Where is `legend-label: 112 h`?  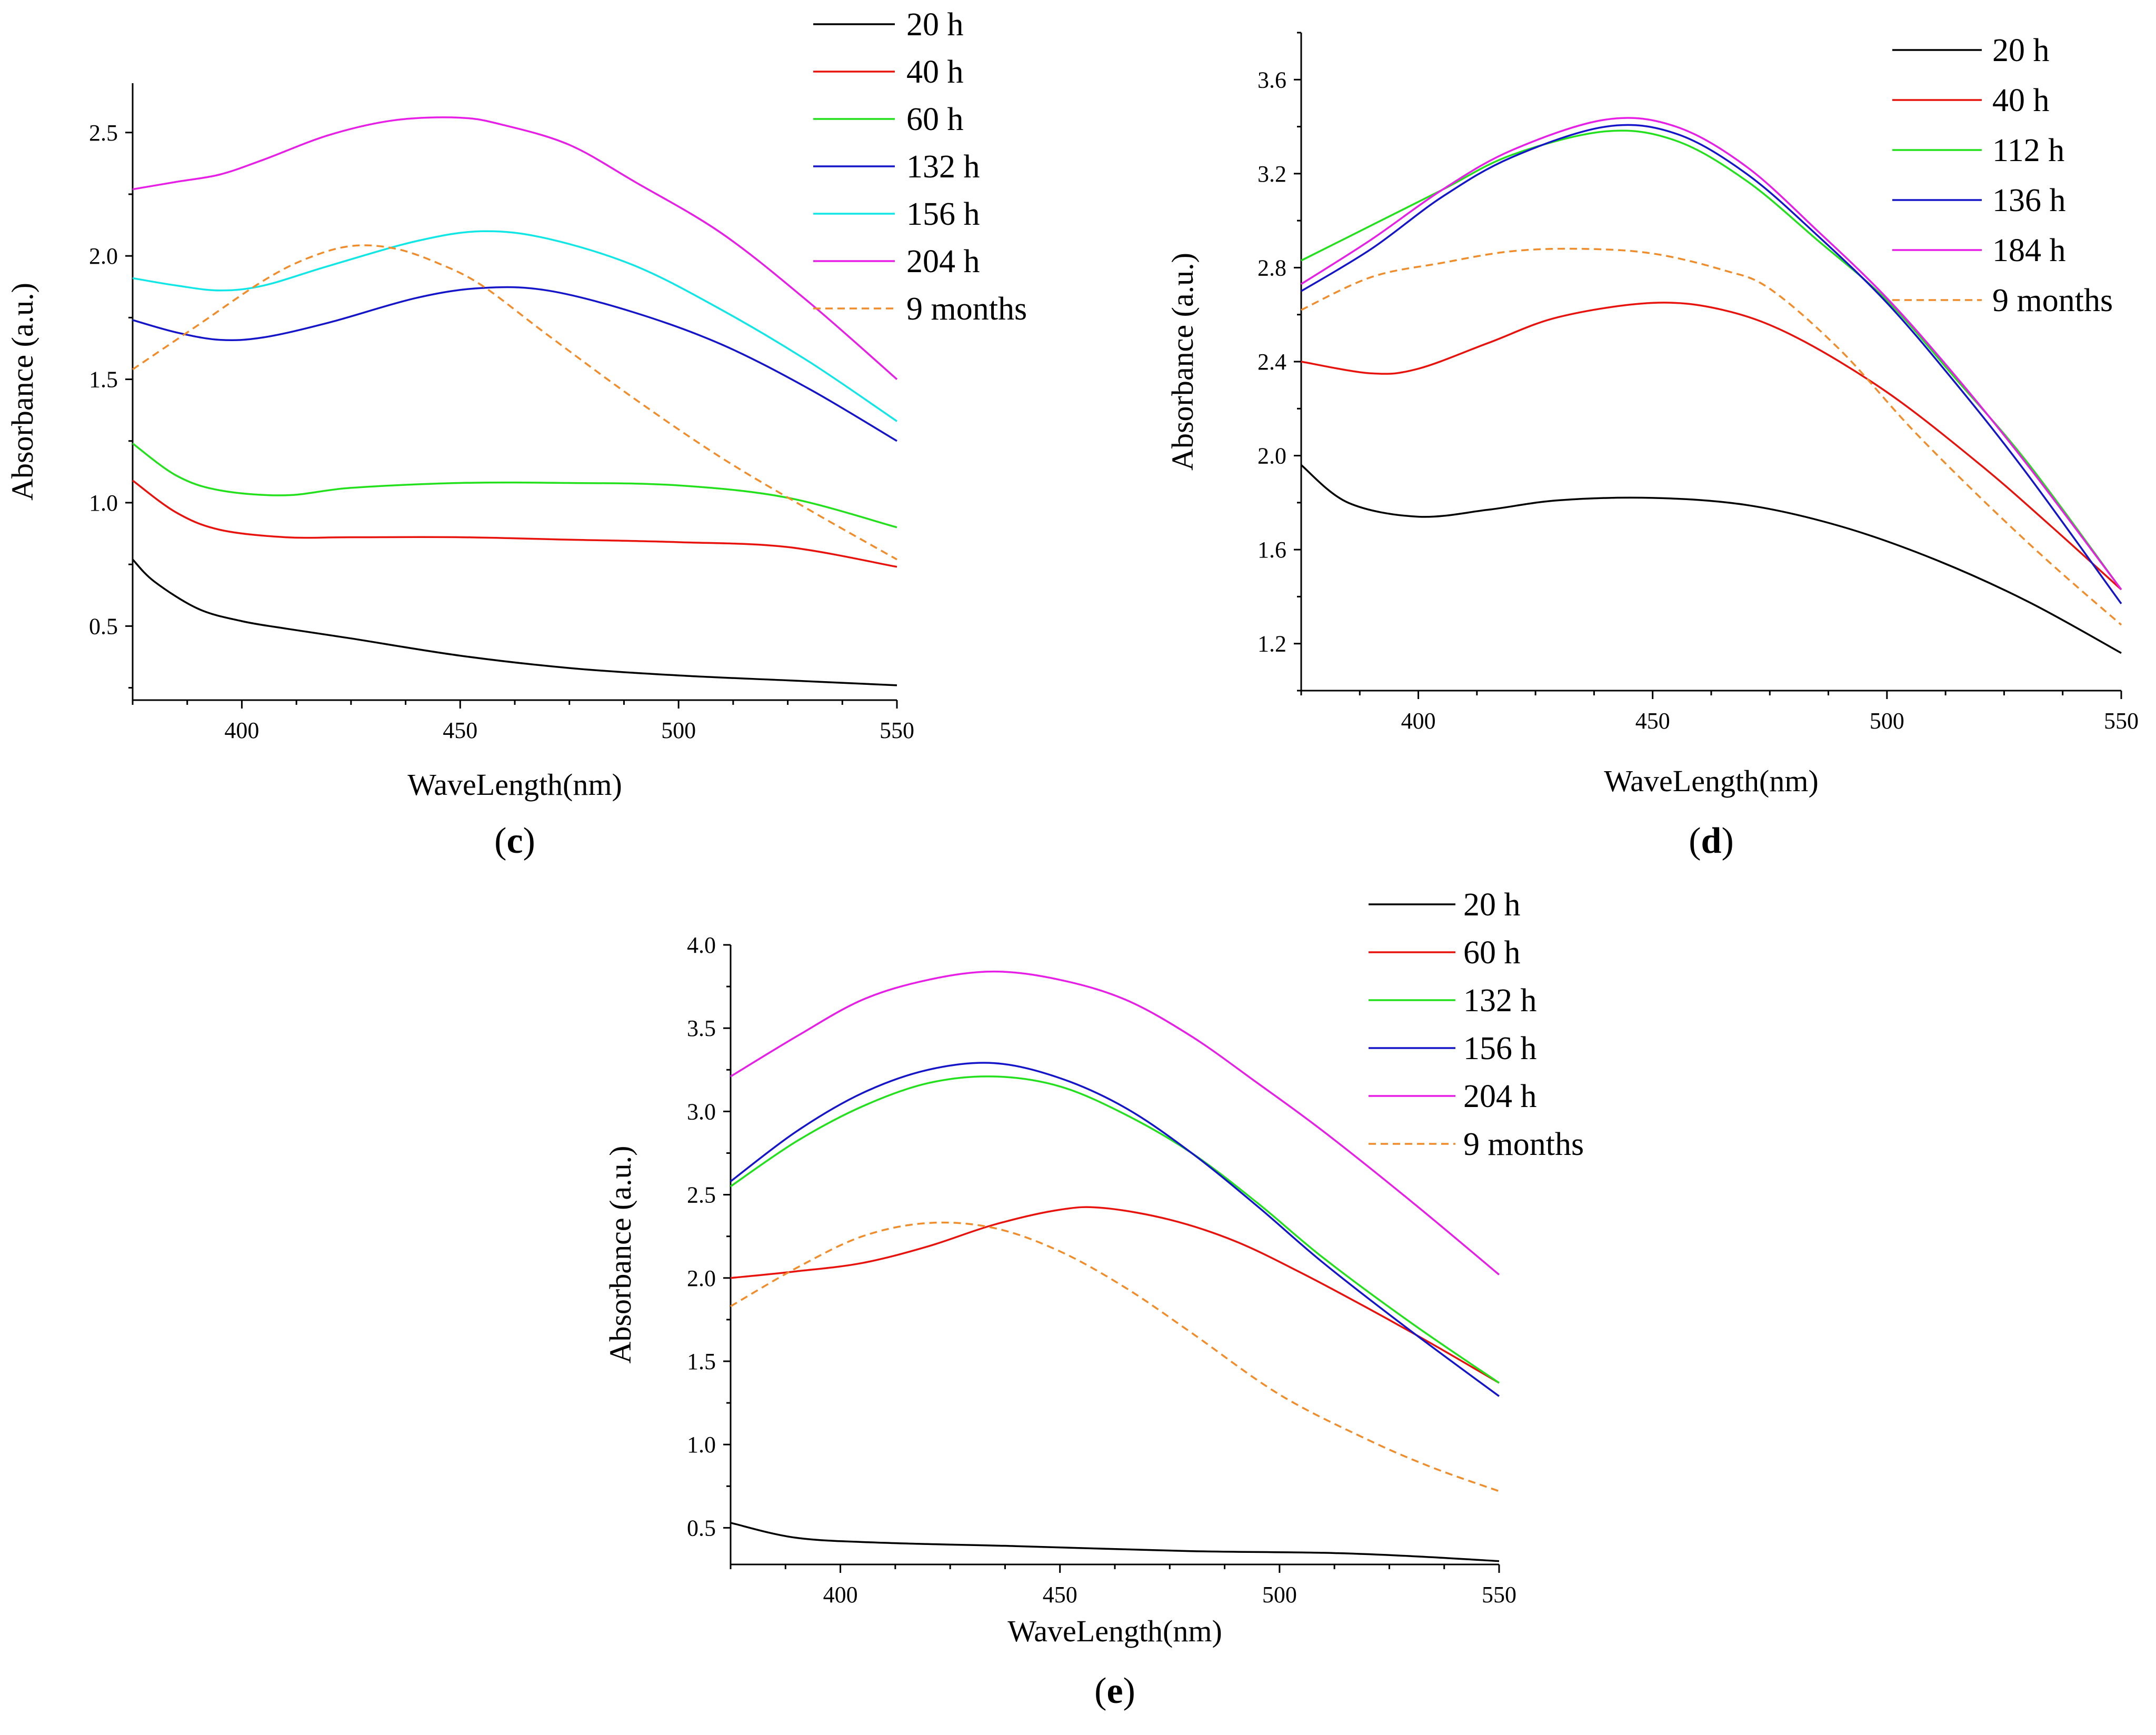 legend-label: 112 h is located at coordinates (2028, 150).